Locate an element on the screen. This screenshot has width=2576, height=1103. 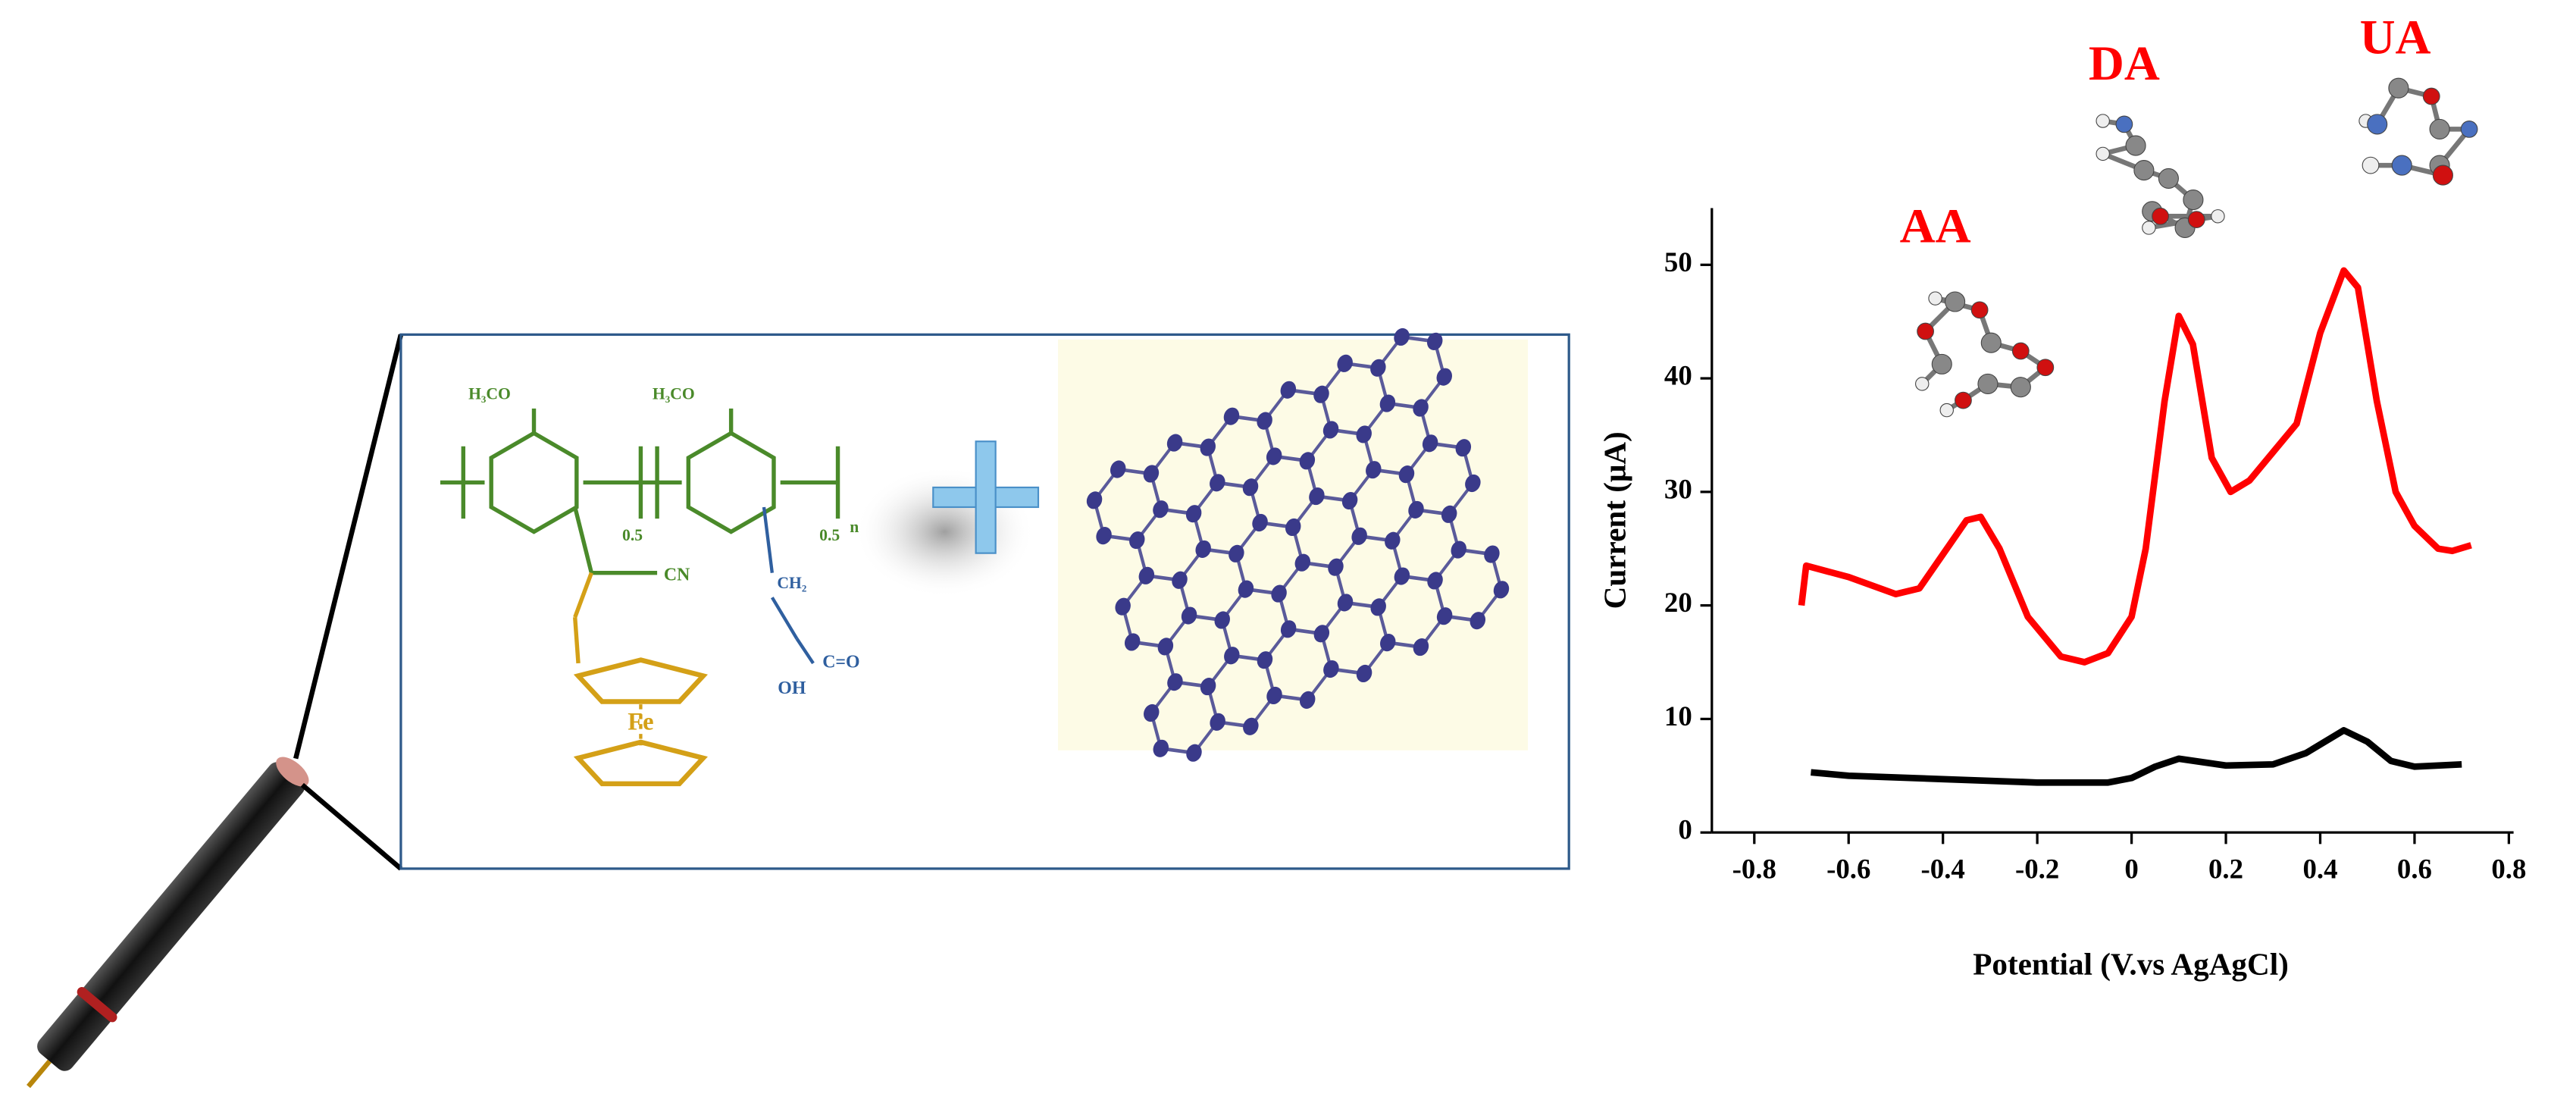
structure-label: H₃CO is located at coordinates (490, 394).